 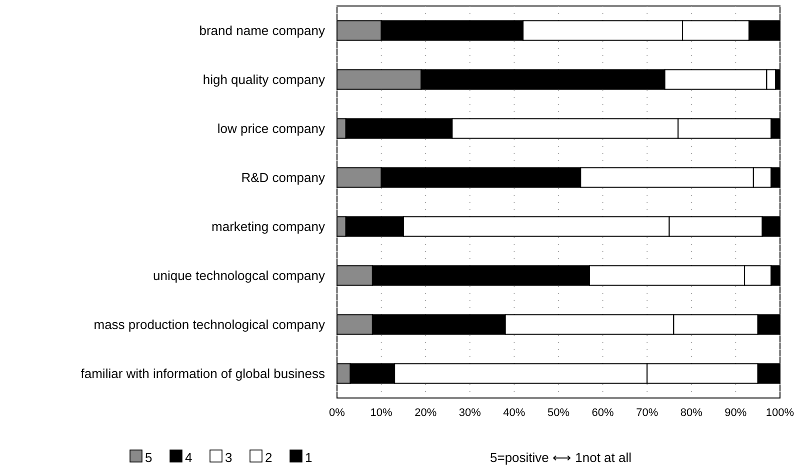 What do you see at coordinates (735, 413) in the screenshot?
I see `x-tick-label: 90%` at bounding box center [735, 413].